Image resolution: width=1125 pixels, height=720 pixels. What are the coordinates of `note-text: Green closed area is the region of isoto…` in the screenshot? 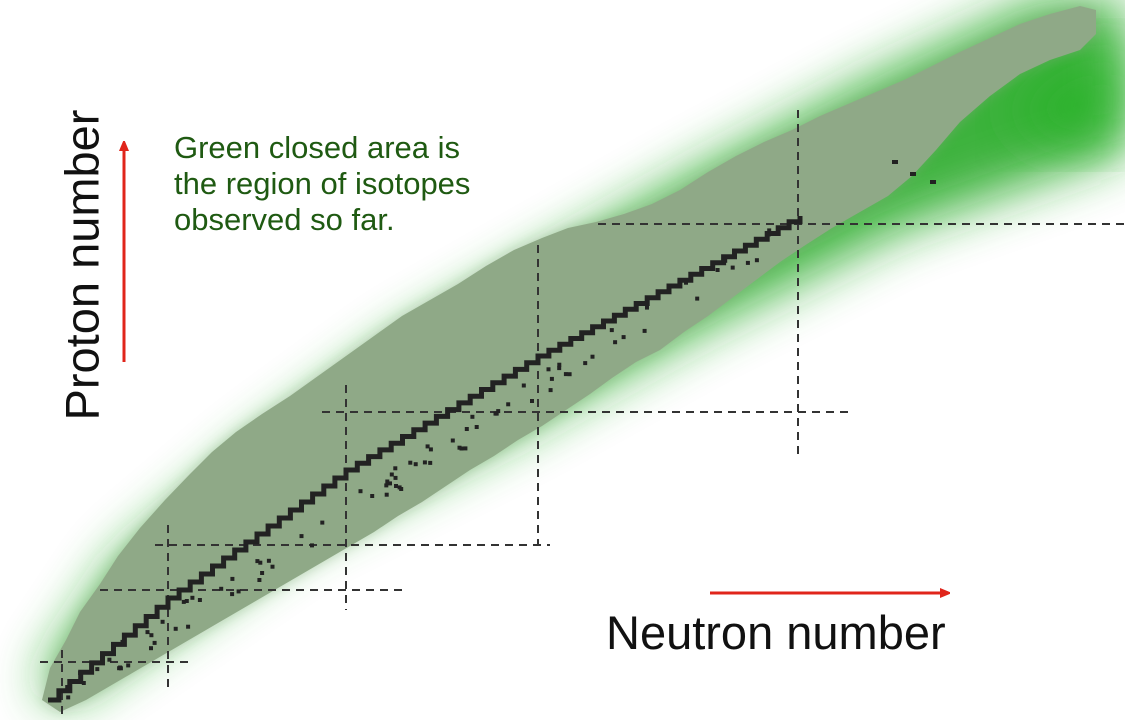 It's located at (322, 183).